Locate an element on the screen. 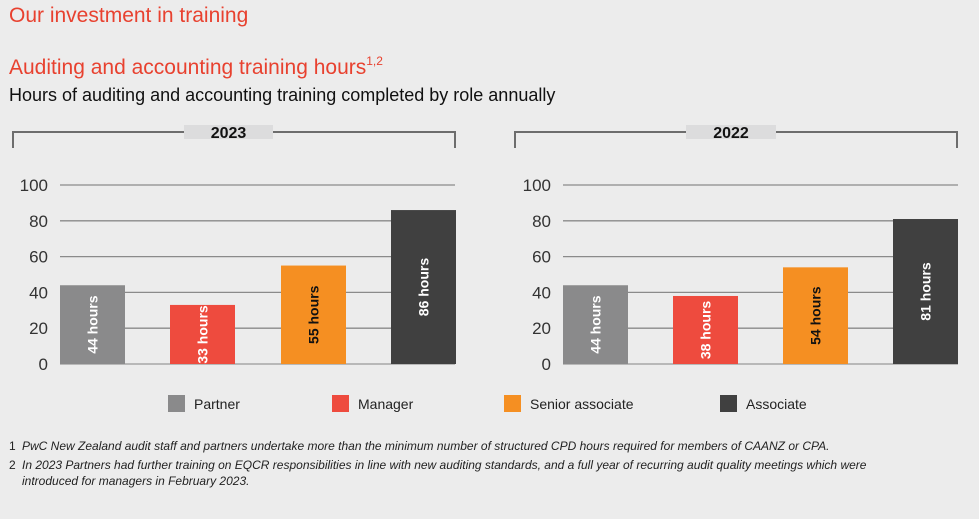 This screenshot has width=979, height=519. footnote-number: 1 is located at coordinates (12, 446).